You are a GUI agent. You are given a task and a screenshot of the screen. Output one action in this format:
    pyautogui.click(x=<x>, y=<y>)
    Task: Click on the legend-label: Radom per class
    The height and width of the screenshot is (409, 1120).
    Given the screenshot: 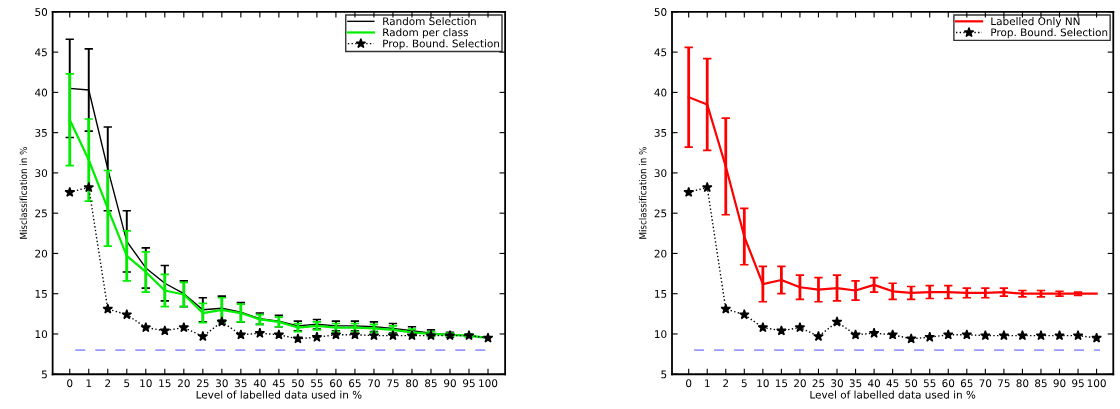 What is the action you would take?
    pyautogui.click(x=425, y=33)
    